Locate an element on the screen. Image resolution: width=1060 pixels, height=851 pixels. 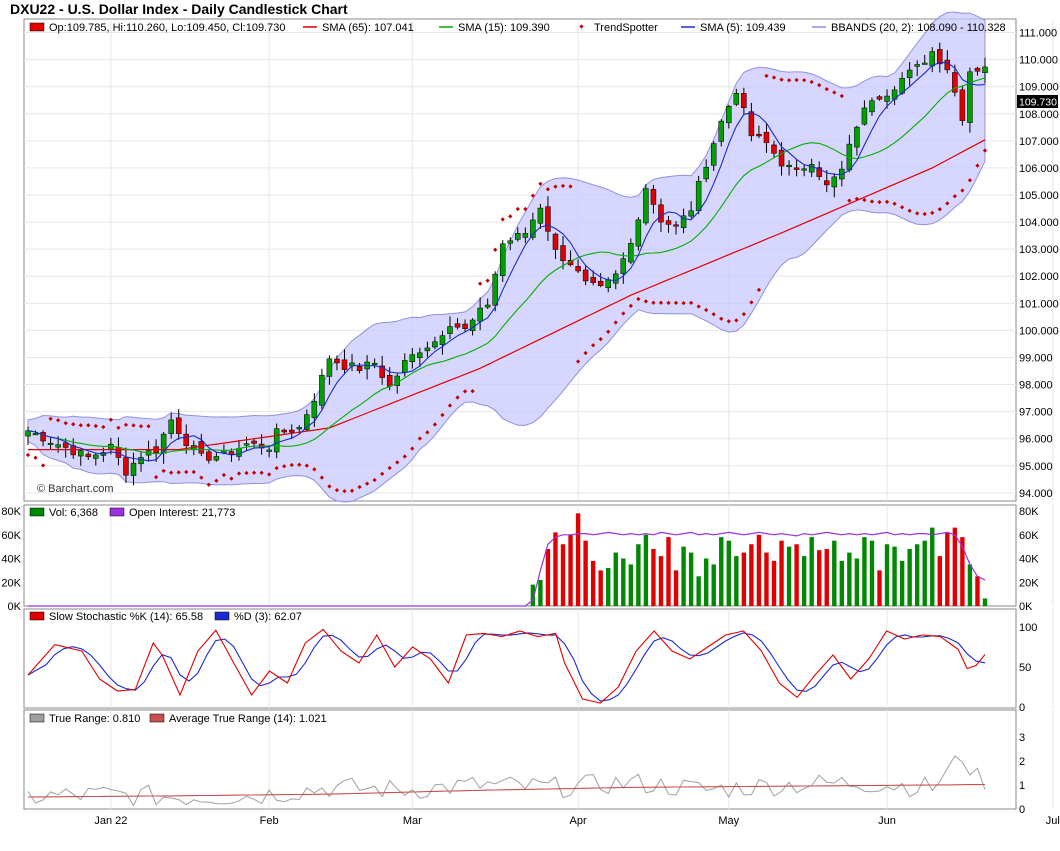
stoch-k-line is located at coordinates (506, 666).